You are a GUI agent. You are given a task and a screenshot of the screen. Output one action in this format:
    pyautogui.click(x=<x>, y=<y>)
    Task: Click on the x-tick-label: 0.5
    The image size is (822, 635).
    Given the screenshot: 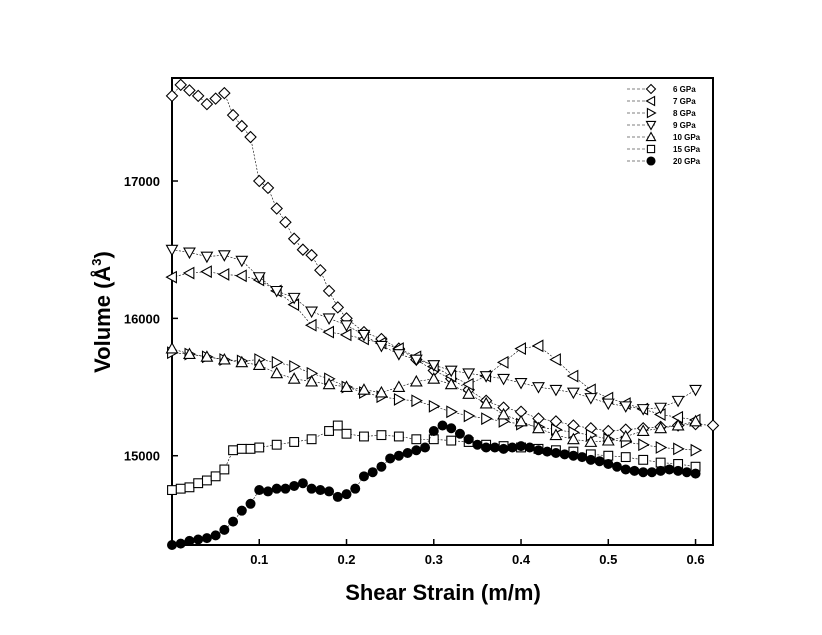 What is the action you would take?
    pyautogui.click(x=608, y=559)
    